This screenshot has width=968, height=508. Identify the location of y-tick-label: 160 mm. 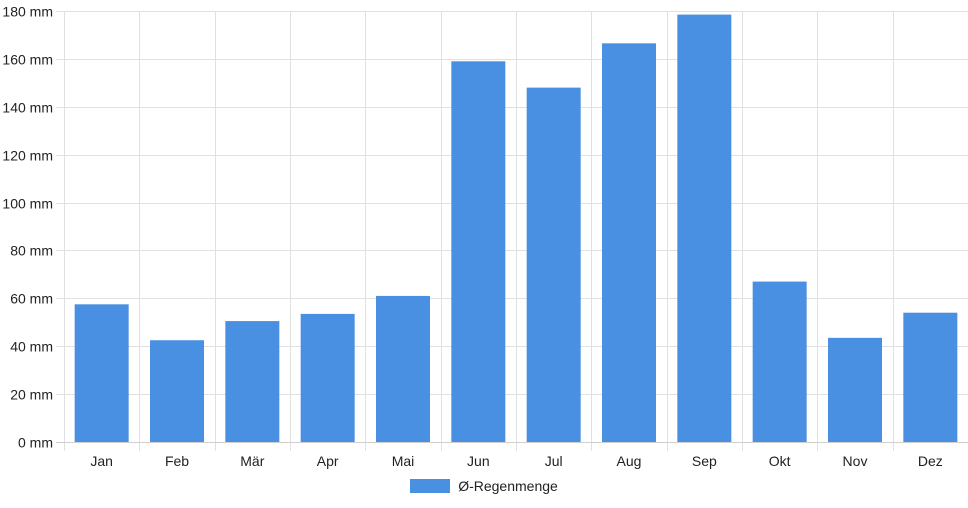
(27, 60).